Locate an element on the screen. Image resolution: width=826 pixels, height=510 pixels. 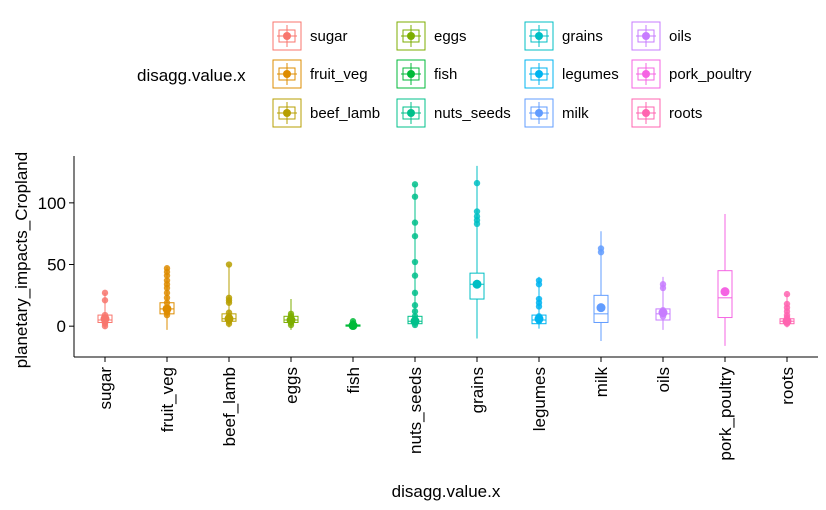
legend-item-milk: milk is located at coordinates (556, 113).